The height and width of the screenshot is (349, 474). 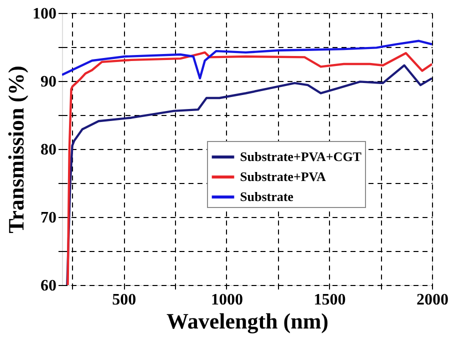 I want to click on y-tick-label: 80, so click(x=48, y=150).